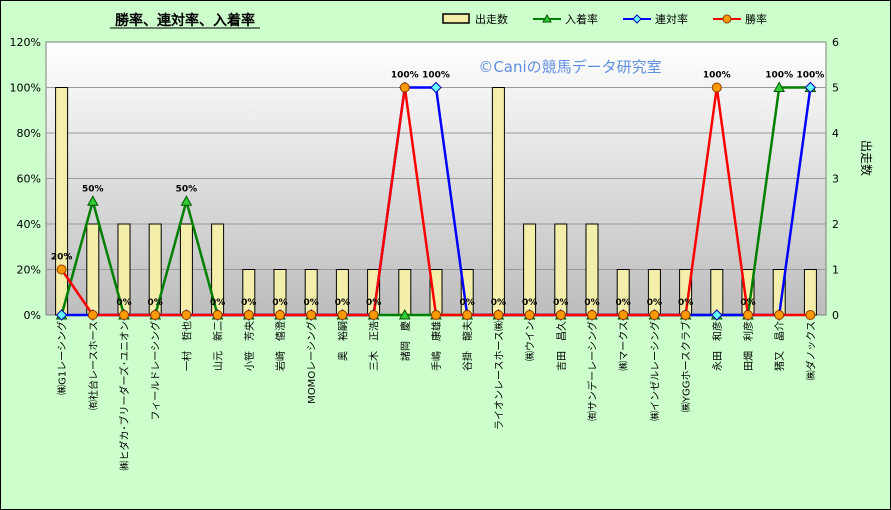 This screenshot has height=510, width=891. Describe the element at coordinates (405, 341) in the screenshot. I see `category-label: 諸岡 慶` at that location.